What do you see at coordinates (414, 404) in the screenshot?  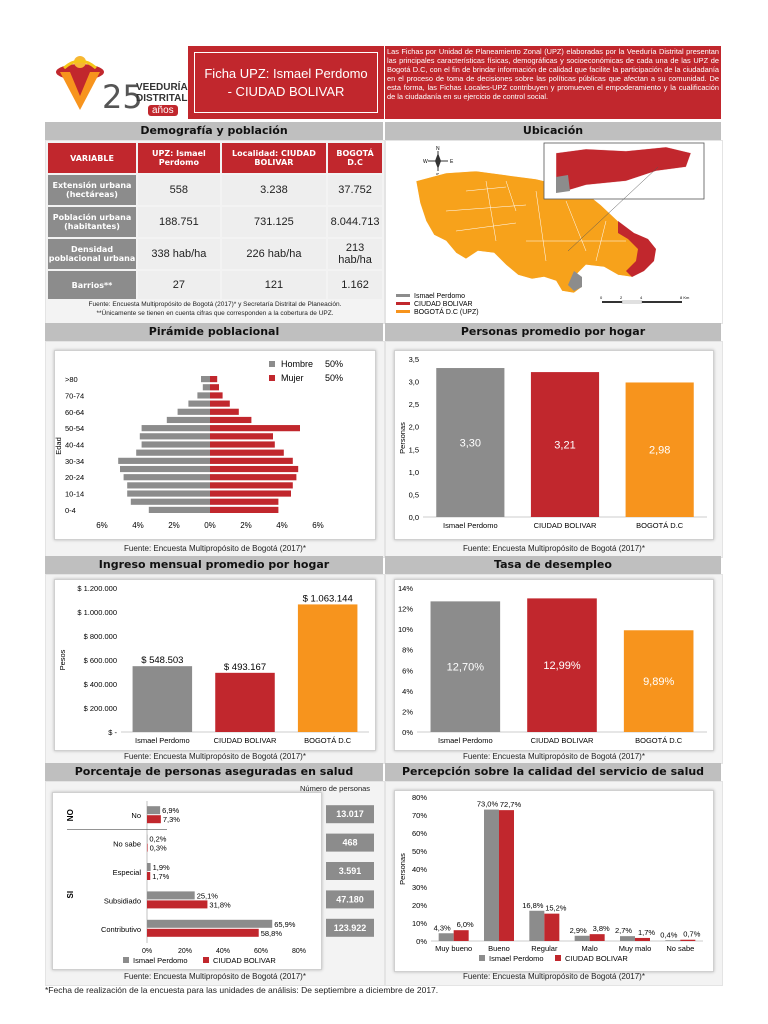 I see `y-tick-label: 2,5` at bounding box center [414, 404].